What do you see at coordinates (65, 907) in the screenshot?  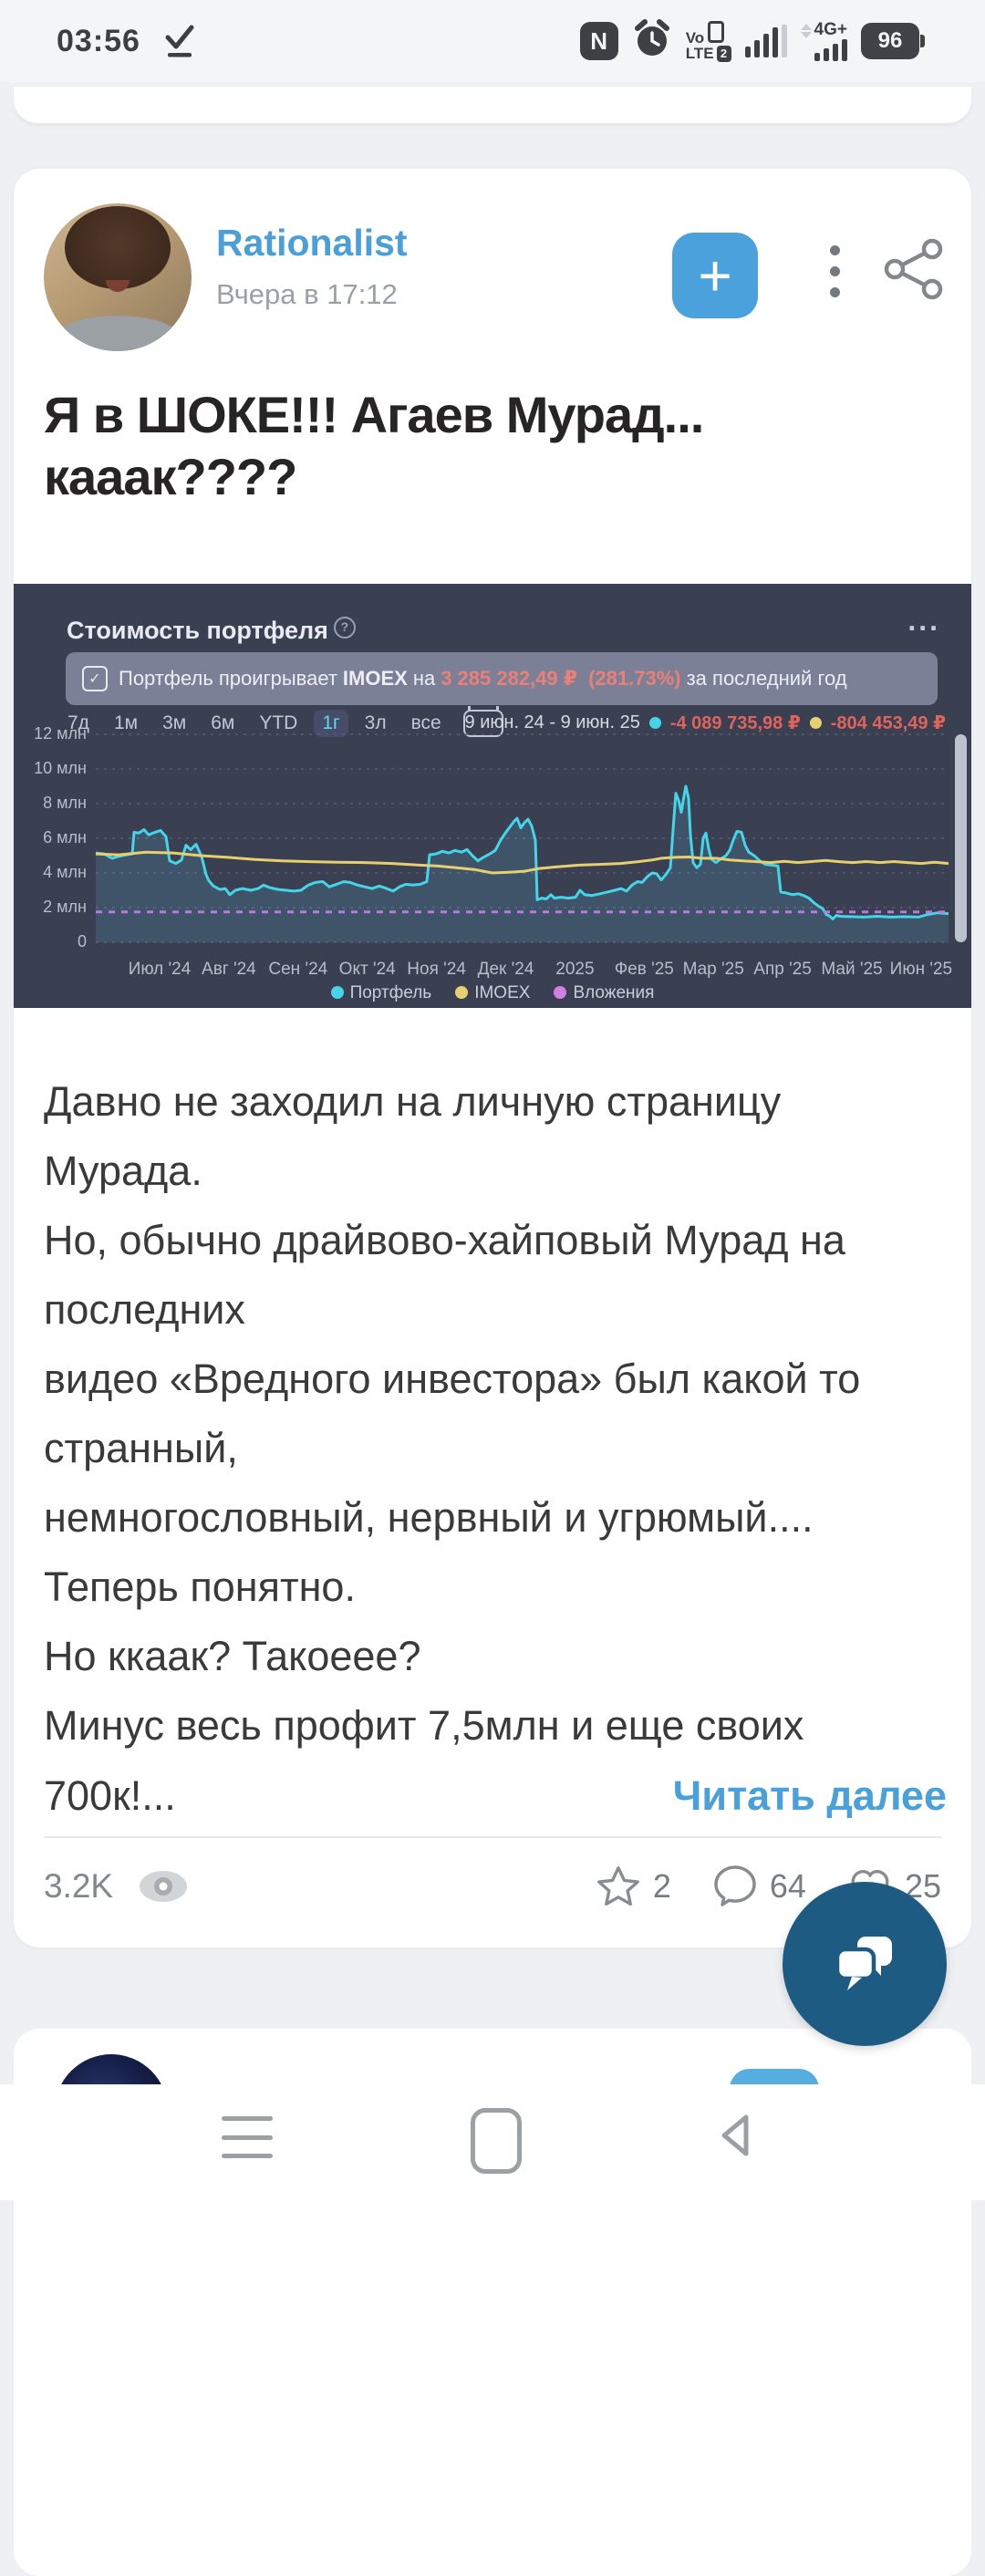 I see `y-tick-label: 2 млн` at bounding box center [65, 907].